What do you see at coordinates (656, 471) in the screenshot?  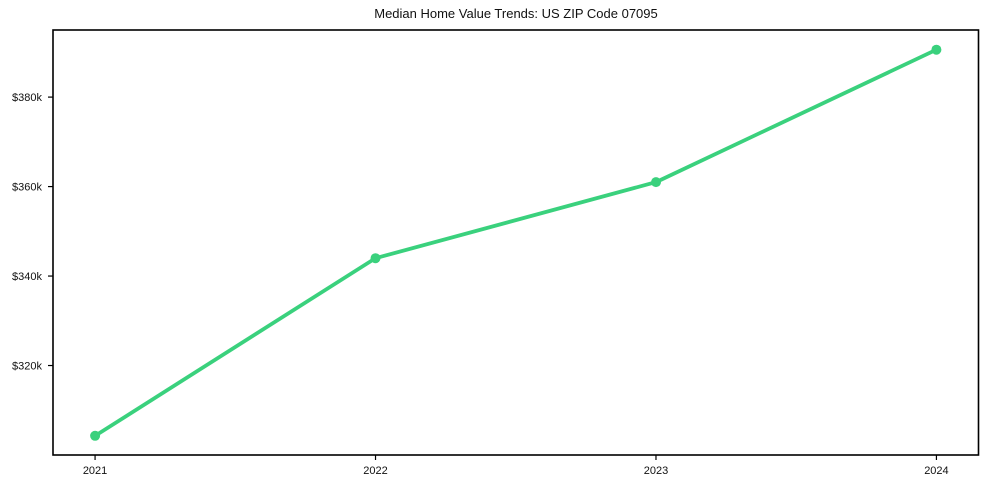 I see `x-tick-label: 2023` at bounding box center [656, 471].